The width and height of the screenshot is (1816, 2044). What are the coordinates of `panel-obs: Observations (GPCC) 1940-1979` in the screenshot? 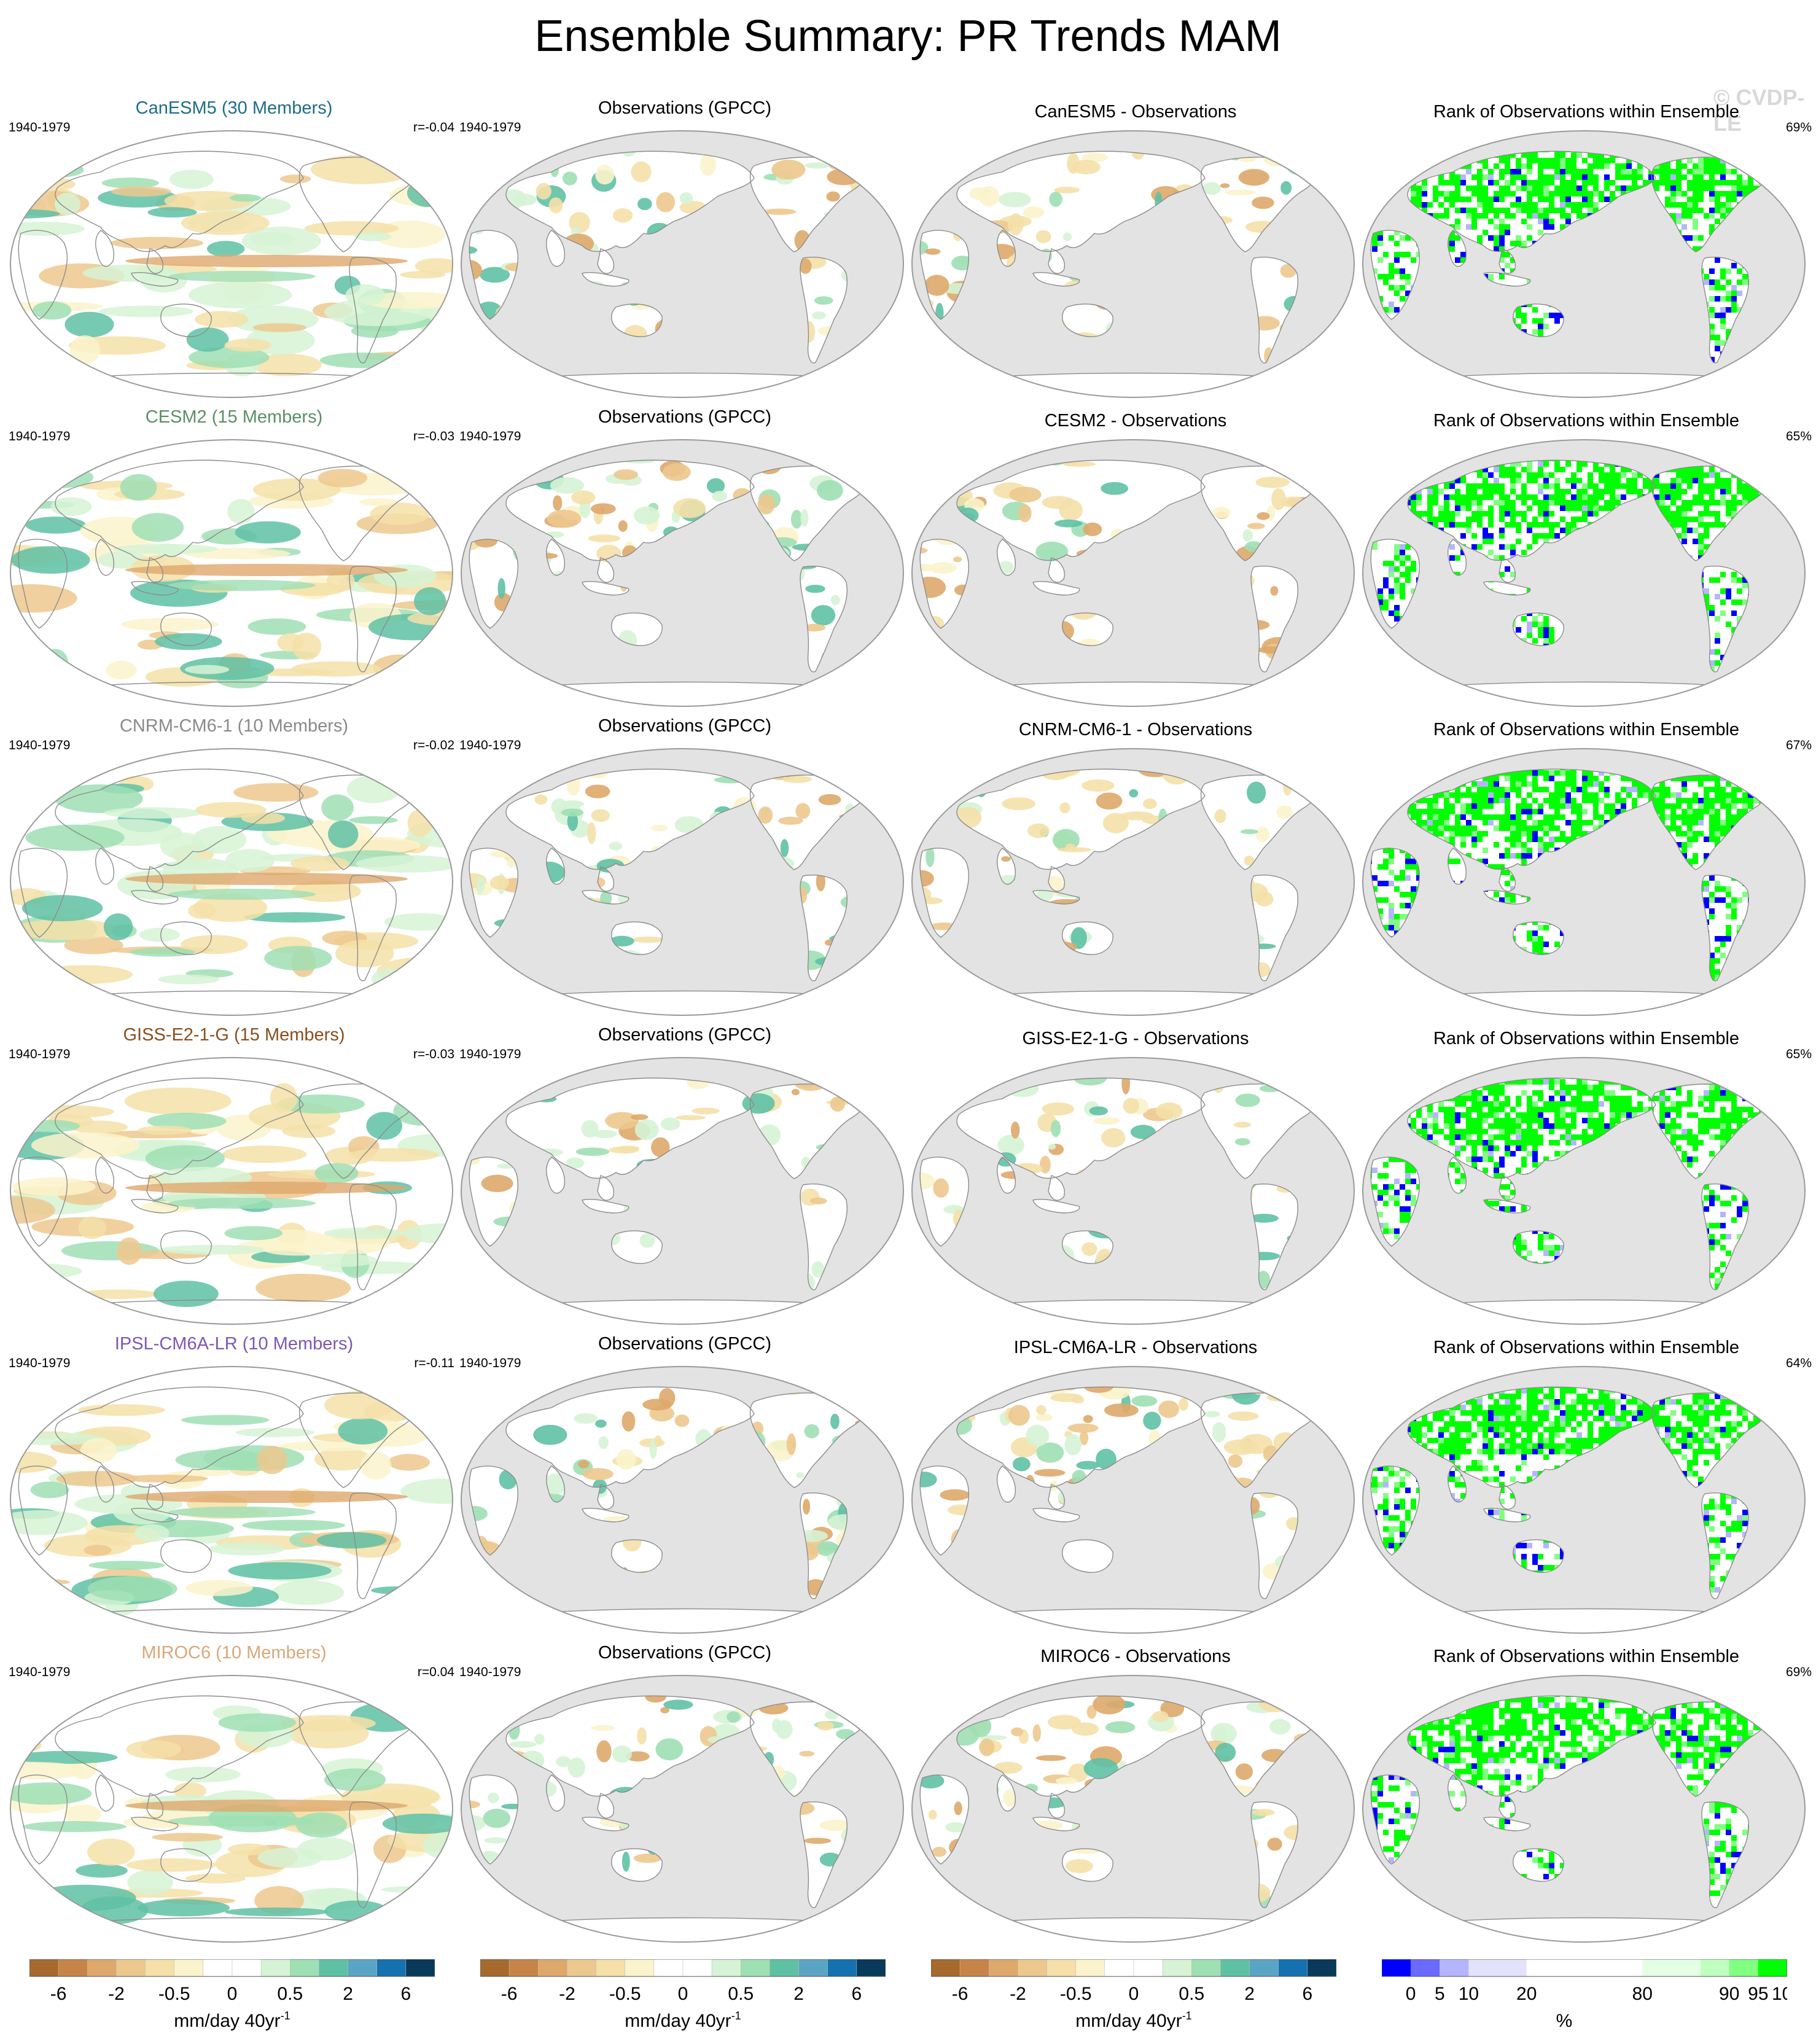 It's located at (684, 557).